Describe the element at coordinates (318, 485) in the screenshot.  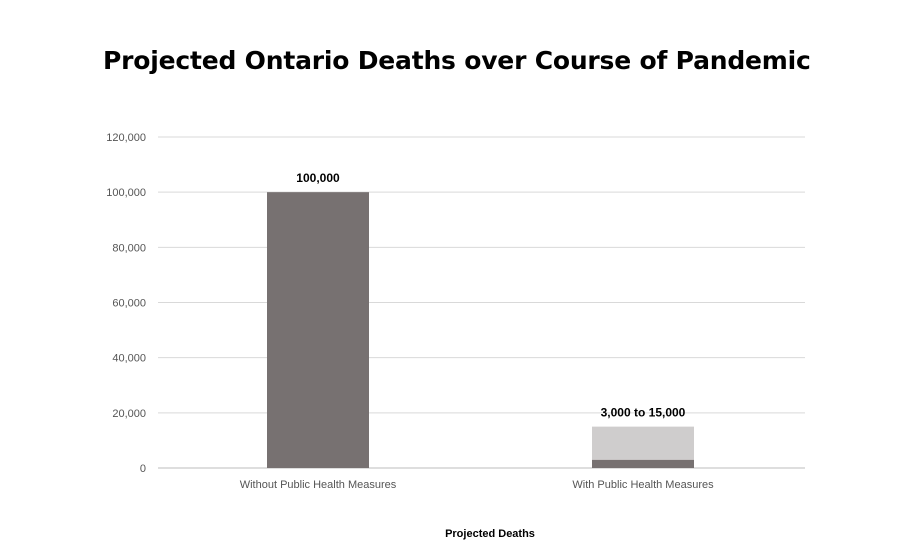
I see `x-tick-label: Without Public Health Measures` at that location.